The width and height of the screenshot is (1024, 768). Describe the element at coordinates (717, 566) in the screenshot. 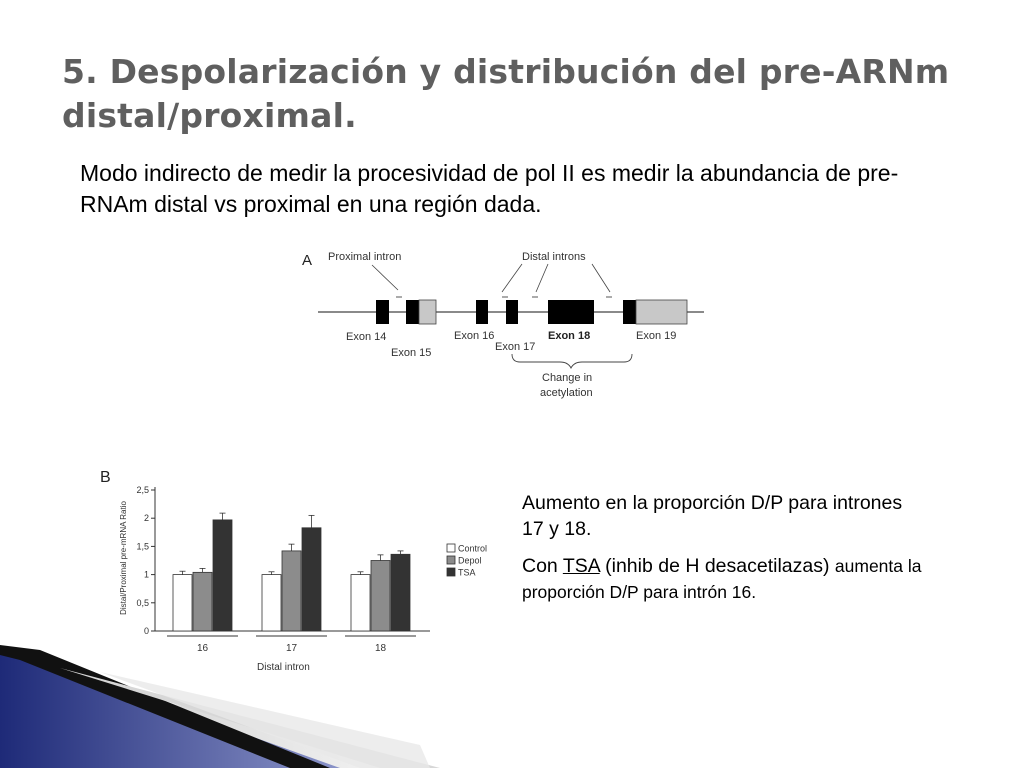

I see `note-2-middle: (inhib de H desacetilazas)` at that location.